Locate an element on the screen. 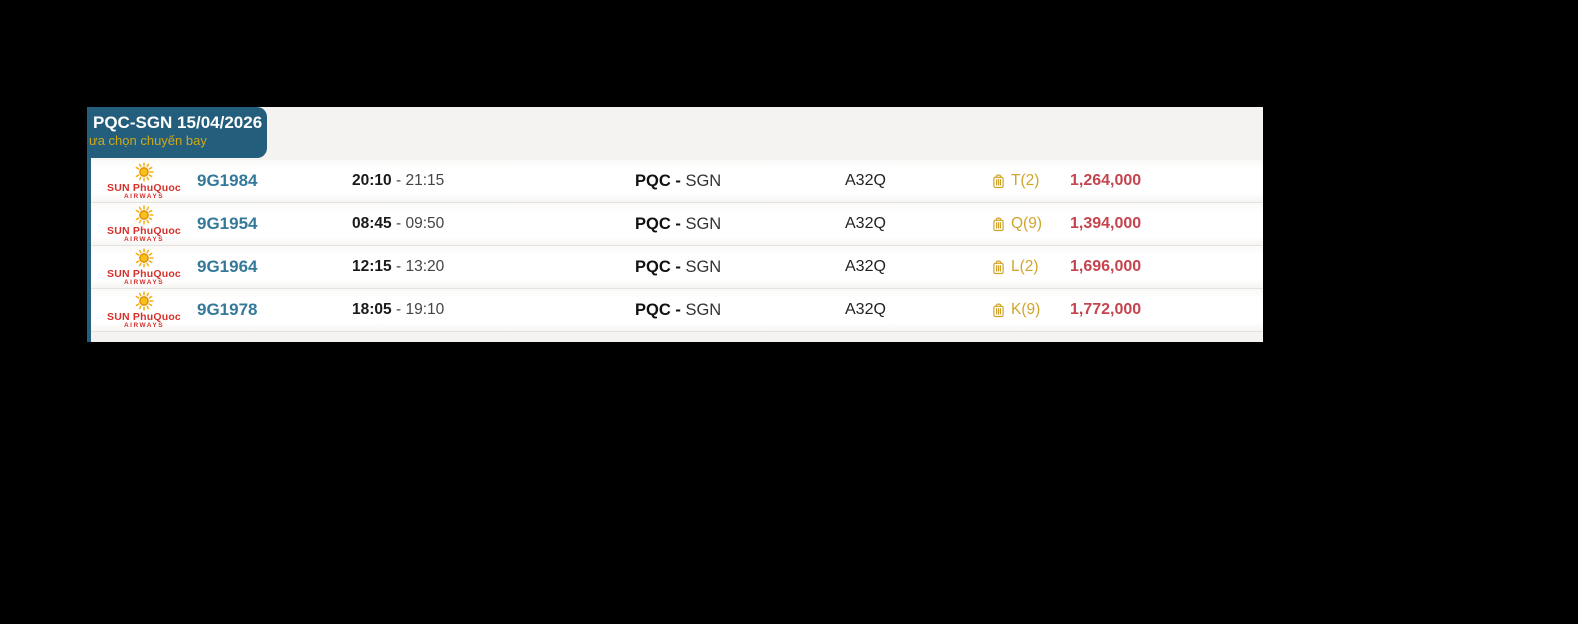 This screenshot has width=1578, height=624. departure-time: 12:15 is located at coordinates (372, 266).